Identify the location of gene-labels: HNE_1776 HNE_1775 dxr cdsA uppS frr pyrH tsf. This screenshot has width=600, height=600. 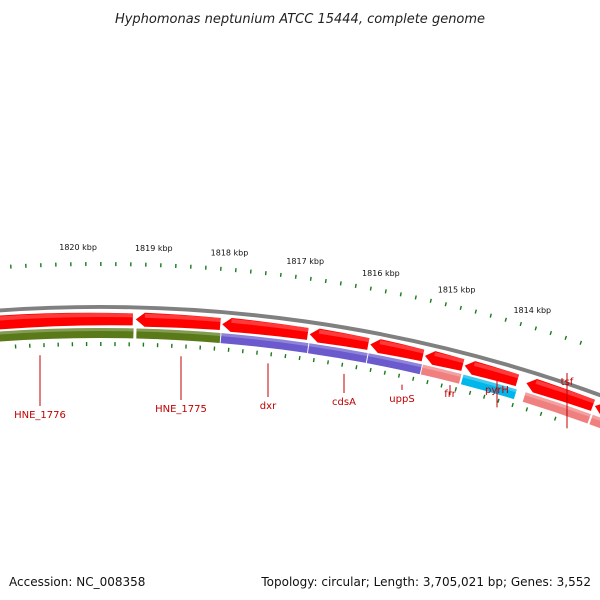
(294, 392).